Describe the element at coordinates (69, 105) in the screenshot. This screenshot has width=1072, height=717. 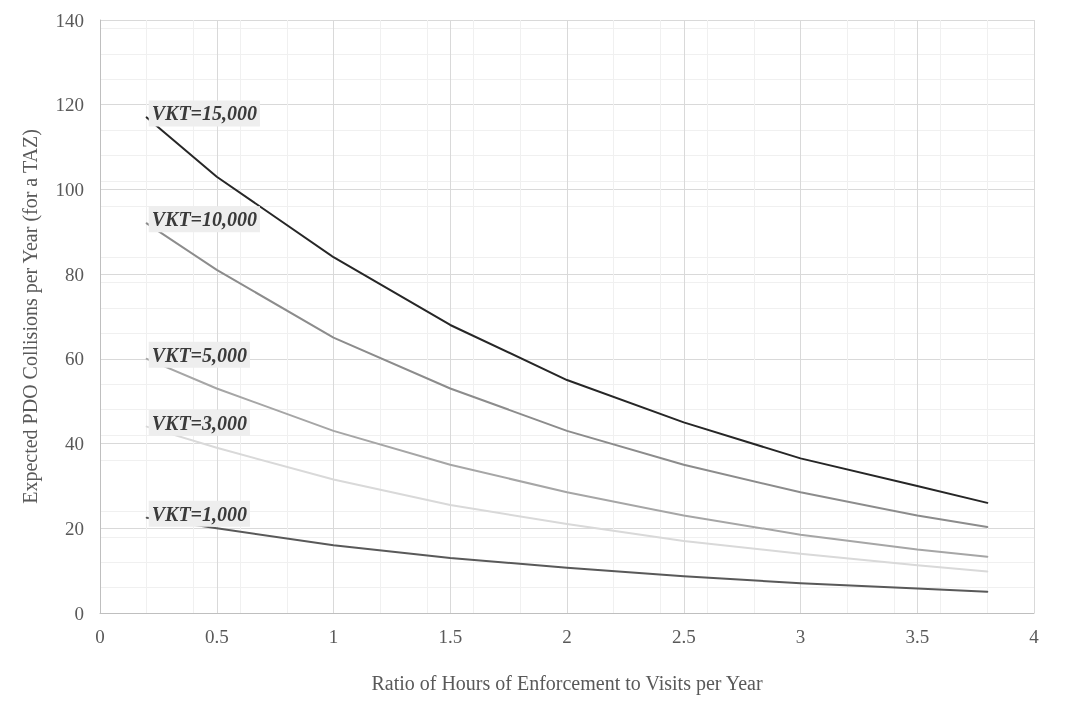
I see `y-tick-label: 120` at that location.